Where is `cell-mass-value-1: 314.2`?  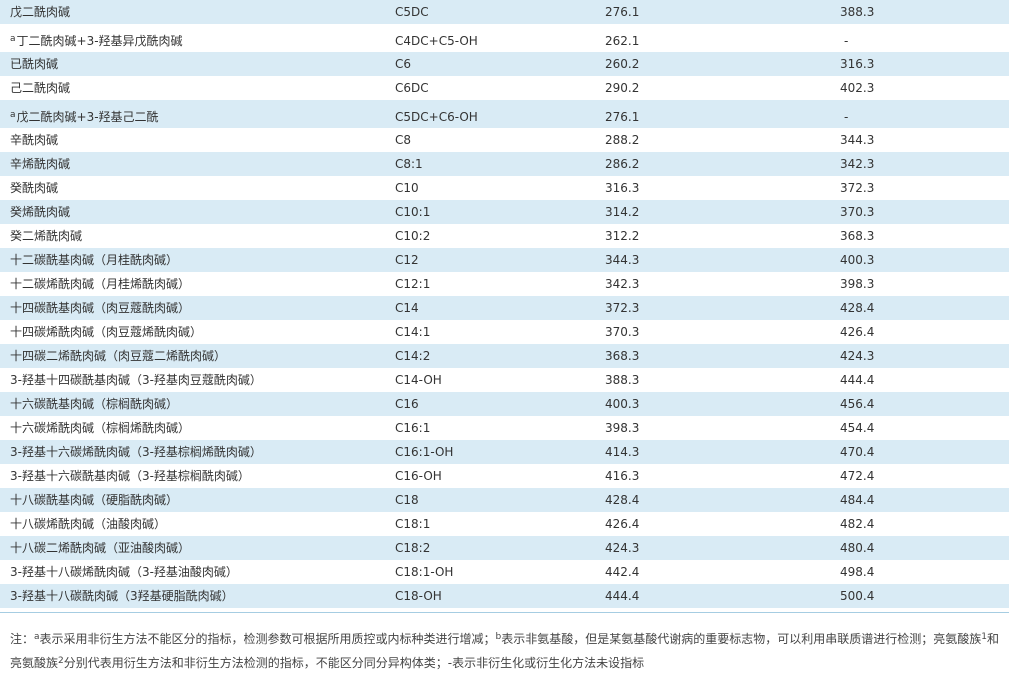 cell-mass-value-1: 314.2 is located at coordinates (722, 212).